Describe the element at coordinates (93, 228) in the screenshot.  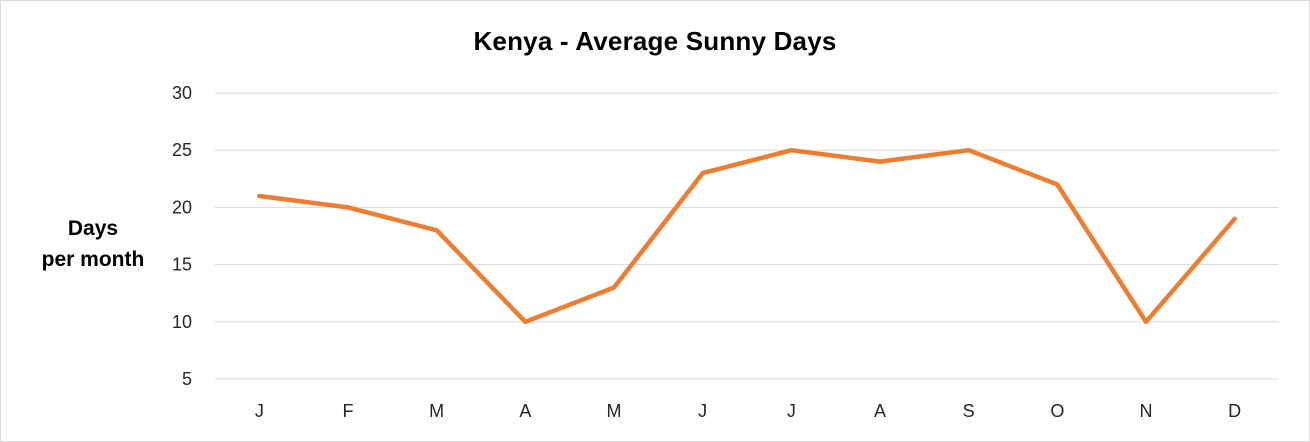
I see `y-axis-label-line-1: Days` at that location.